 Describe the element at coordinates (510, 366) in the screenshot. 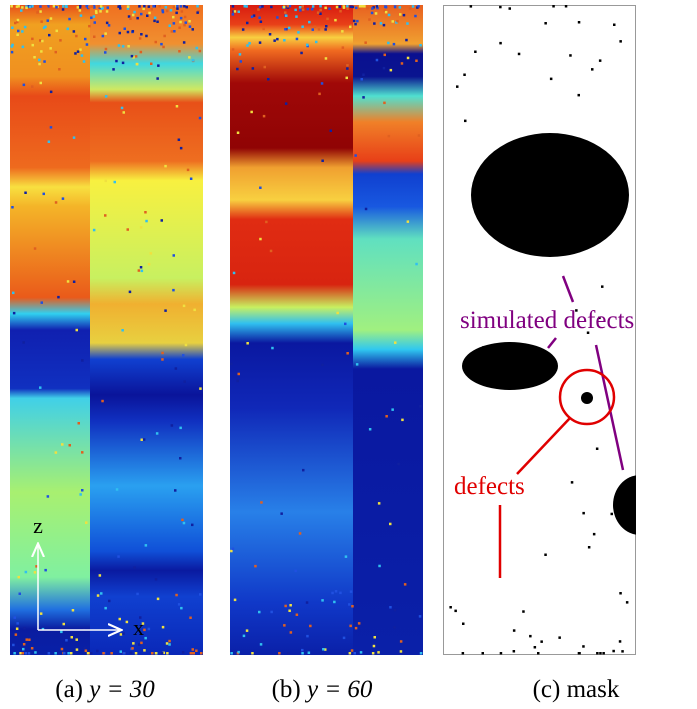

I see `defect-region` at that location.